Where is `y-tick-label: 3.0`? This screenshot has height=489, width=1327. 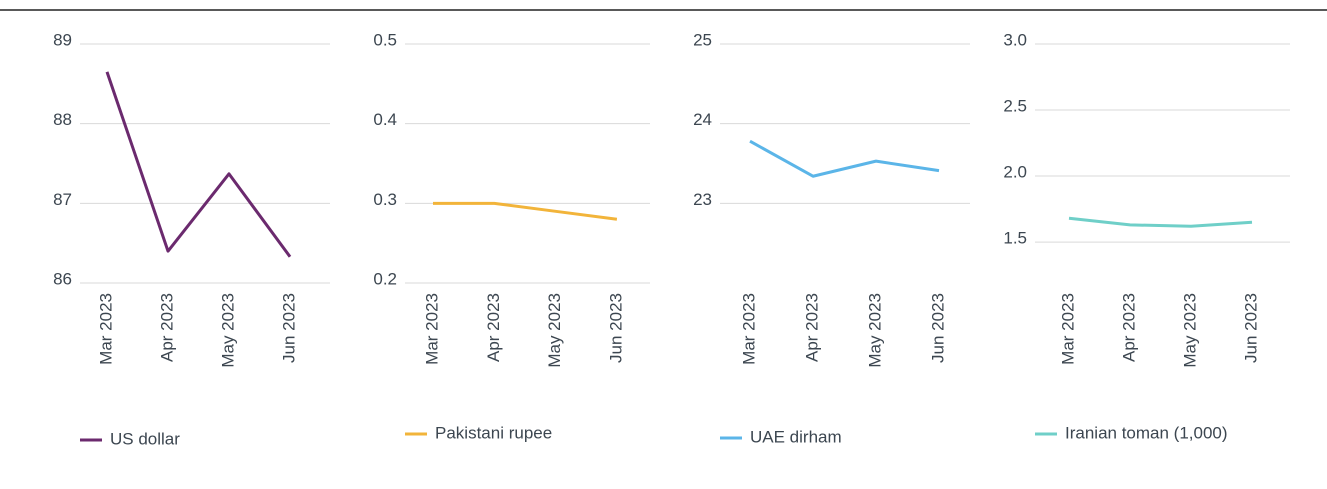
y-tick-label: 3.0 is located at coordinates (1015, 39).